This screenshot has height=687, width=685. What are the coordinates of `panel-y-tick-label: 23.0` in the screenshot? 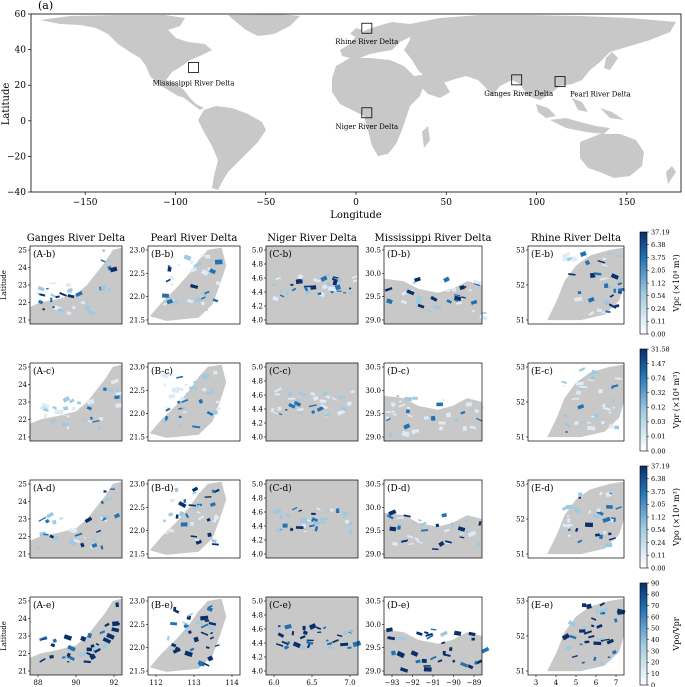 It's located at (137, 251).